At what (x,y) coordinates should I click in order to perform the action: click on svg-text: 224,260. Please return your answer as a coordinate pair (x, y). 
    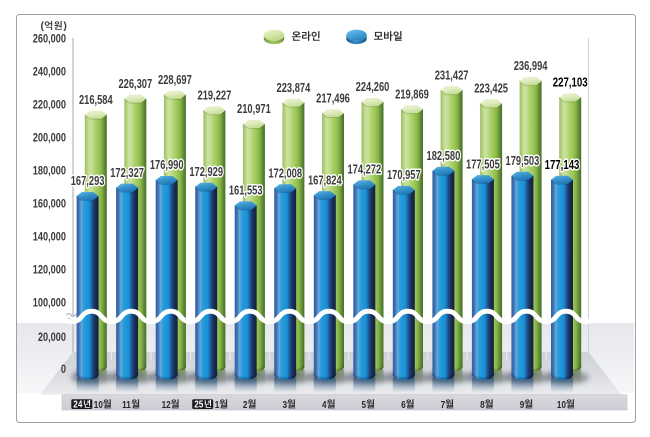
    Looking at the image, I should click on (373, 88).